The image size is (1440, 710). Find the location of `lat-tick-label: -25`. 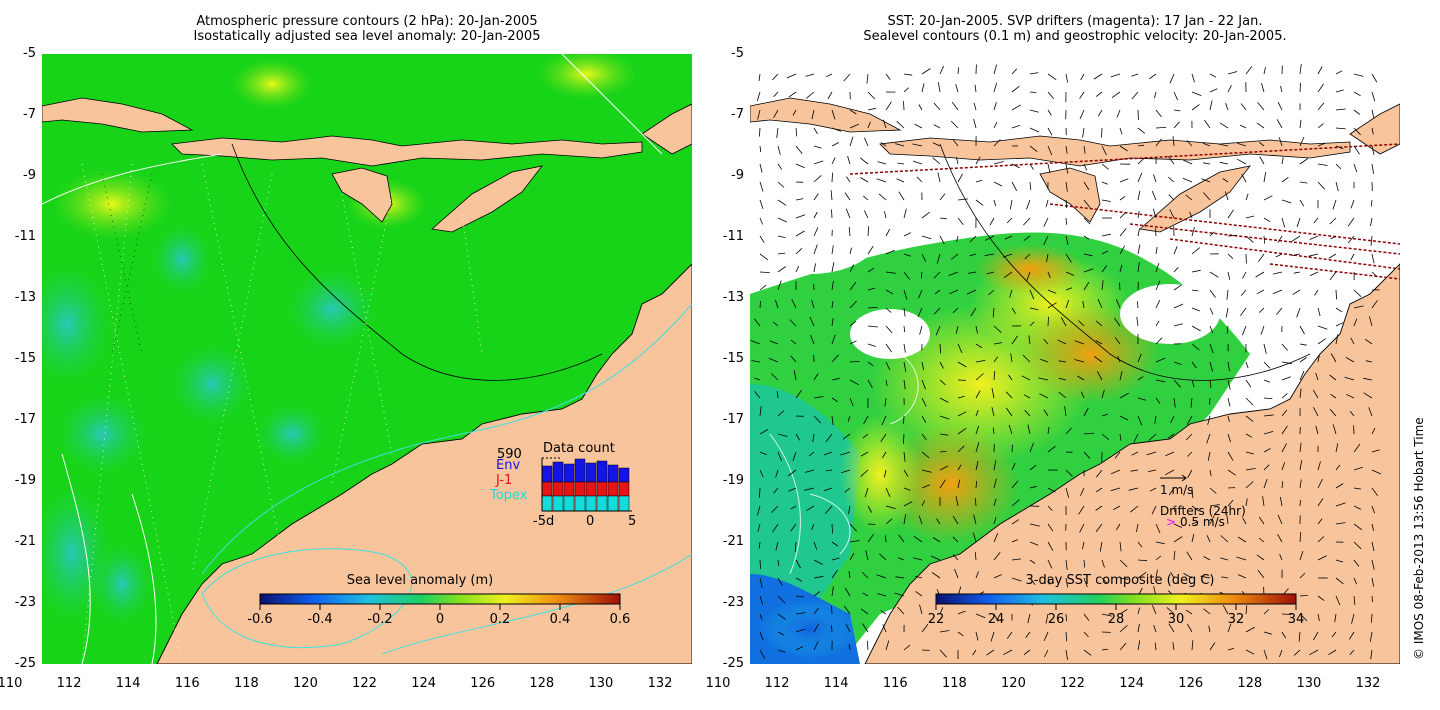

lat-tick-label: -25 is located at coordinates (25, 663).